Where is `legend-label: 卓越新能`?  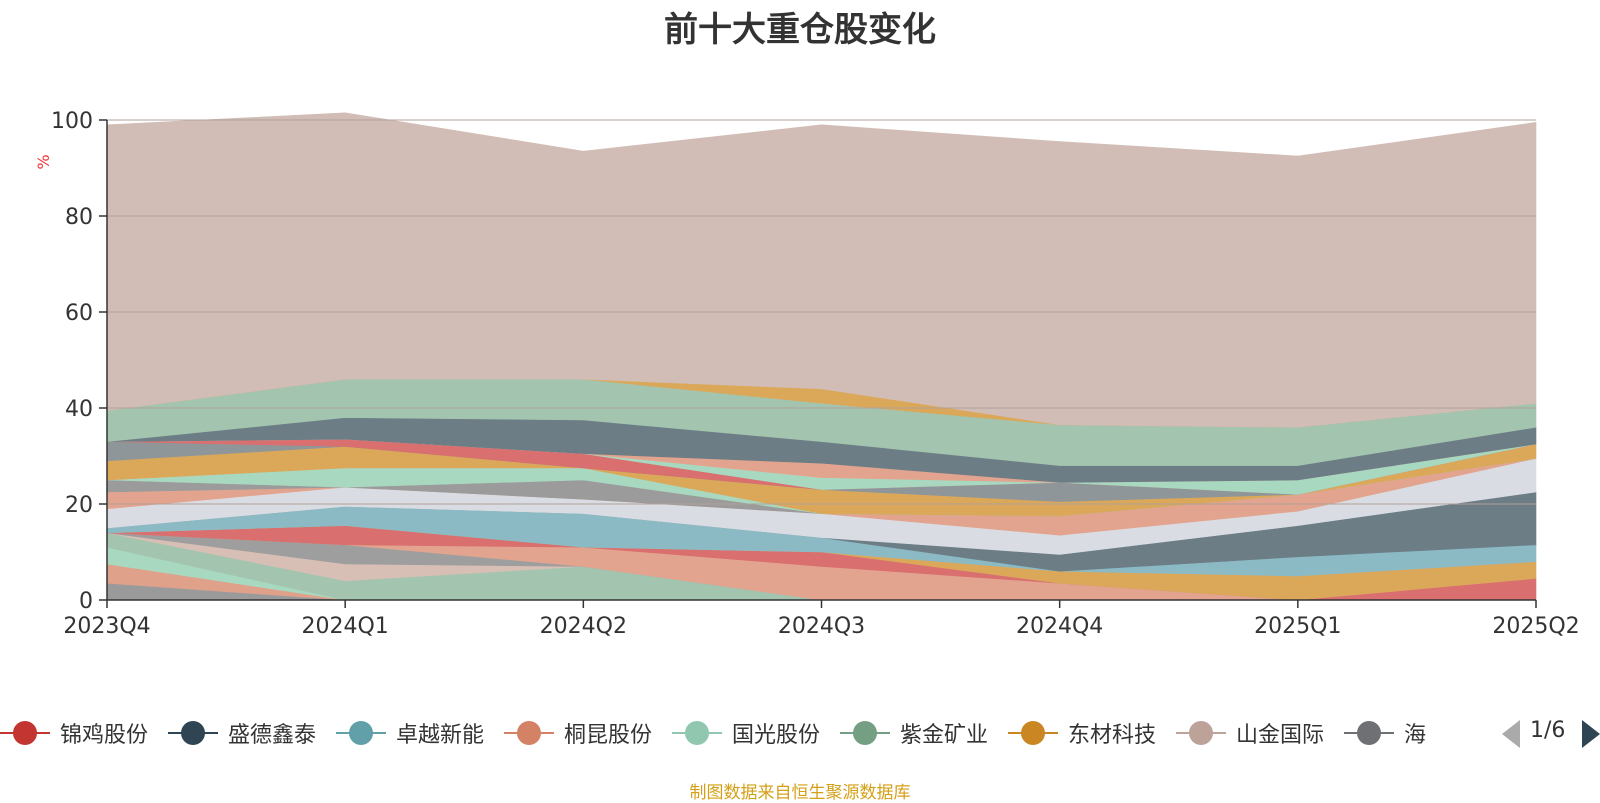
legend-label: 卓越新能 is located at coordinates (440, 735).